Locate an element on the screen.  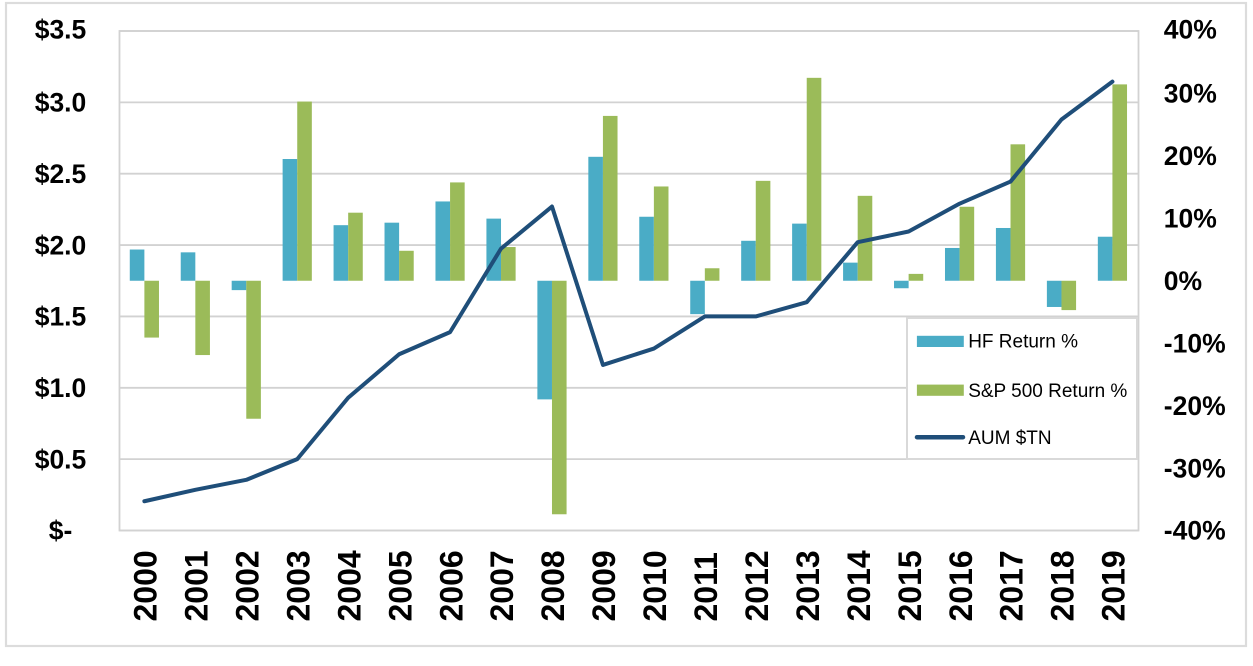
svg-text: 2017 is located at coordinates (1012, 585).